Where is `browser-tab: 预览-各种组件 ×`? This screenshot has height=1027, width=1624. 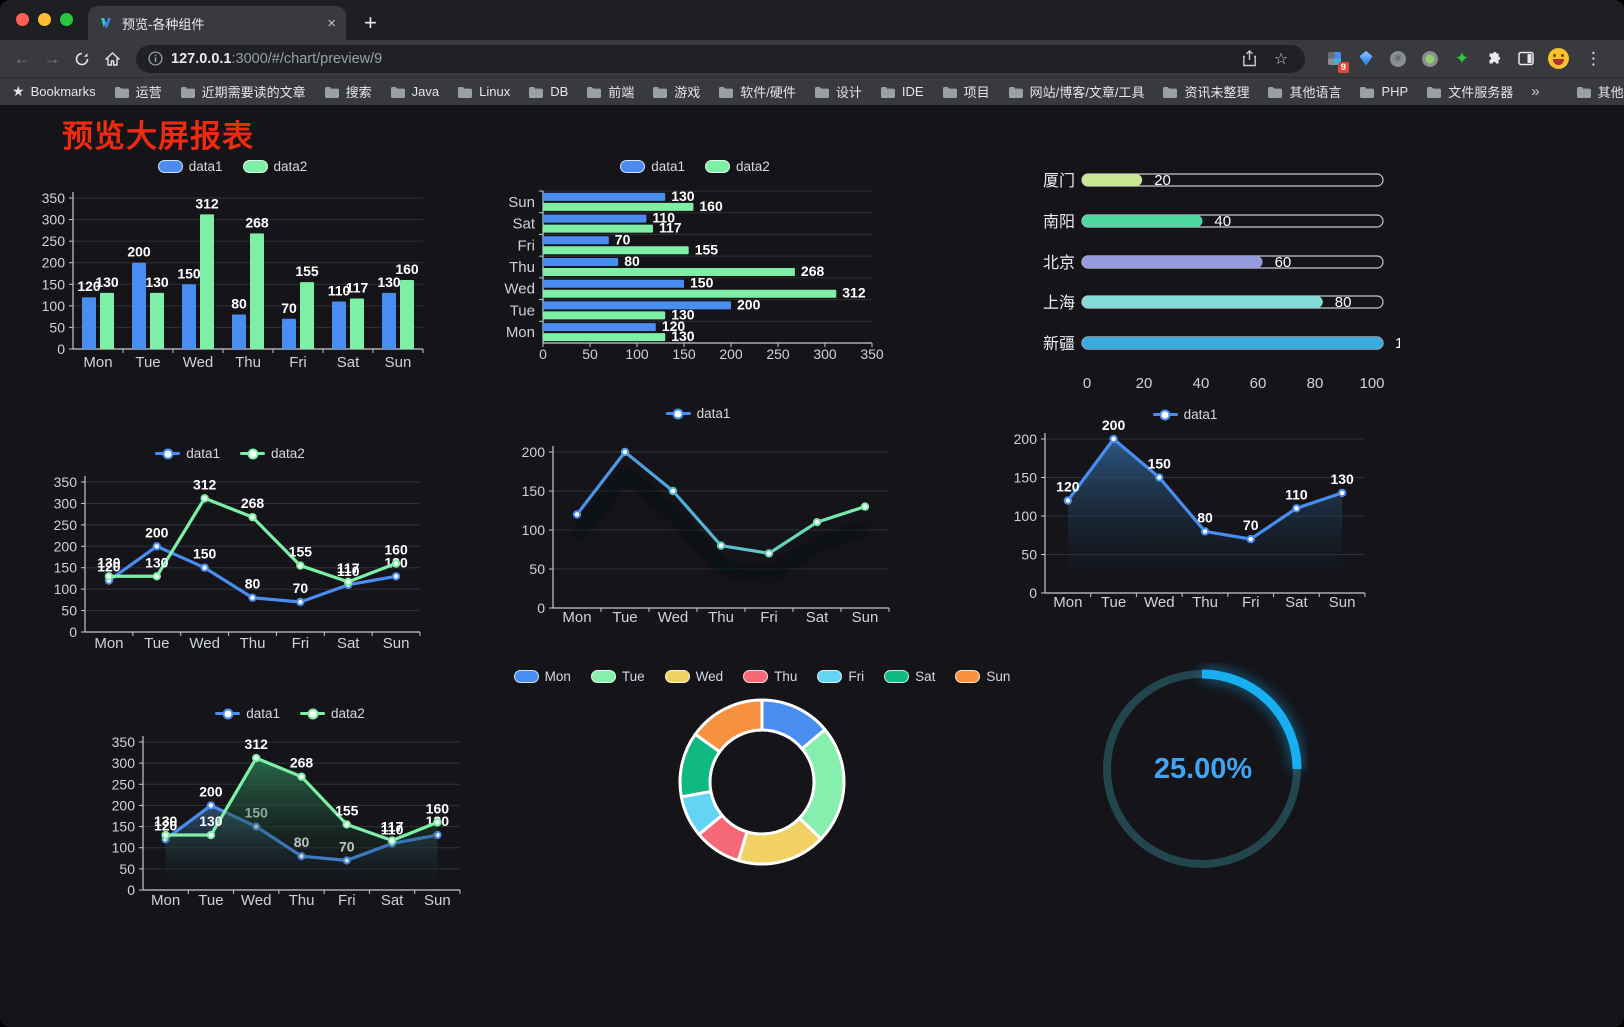 browser-tab: 预览-各种组件 × is located at coordinates (217, 23).